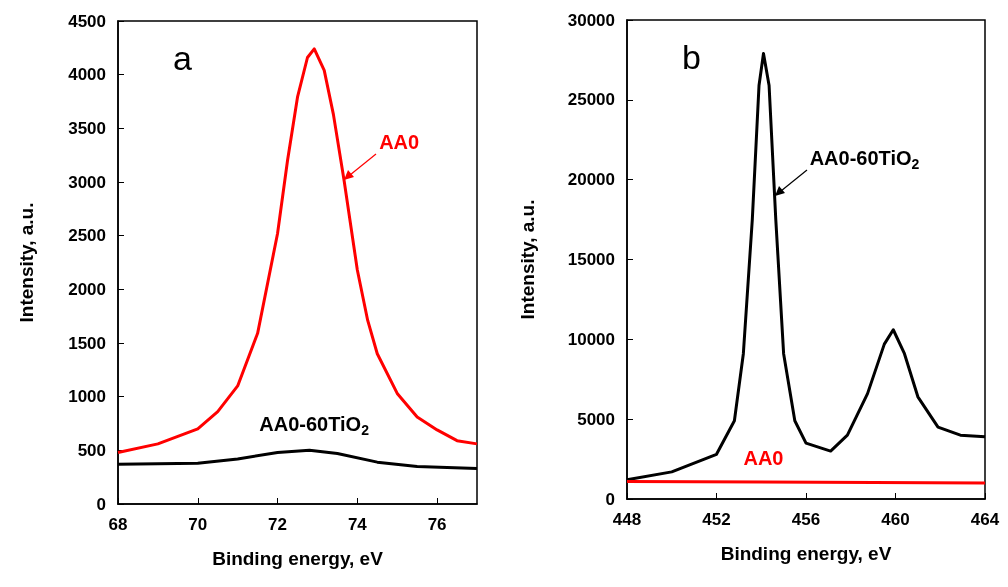 The width and height of the screenshot is (1008, 587). What do you see at coordinates (591, 180) in the screenshot?
I see `y-tick-label: 20000` at bounding box center [591, 180].